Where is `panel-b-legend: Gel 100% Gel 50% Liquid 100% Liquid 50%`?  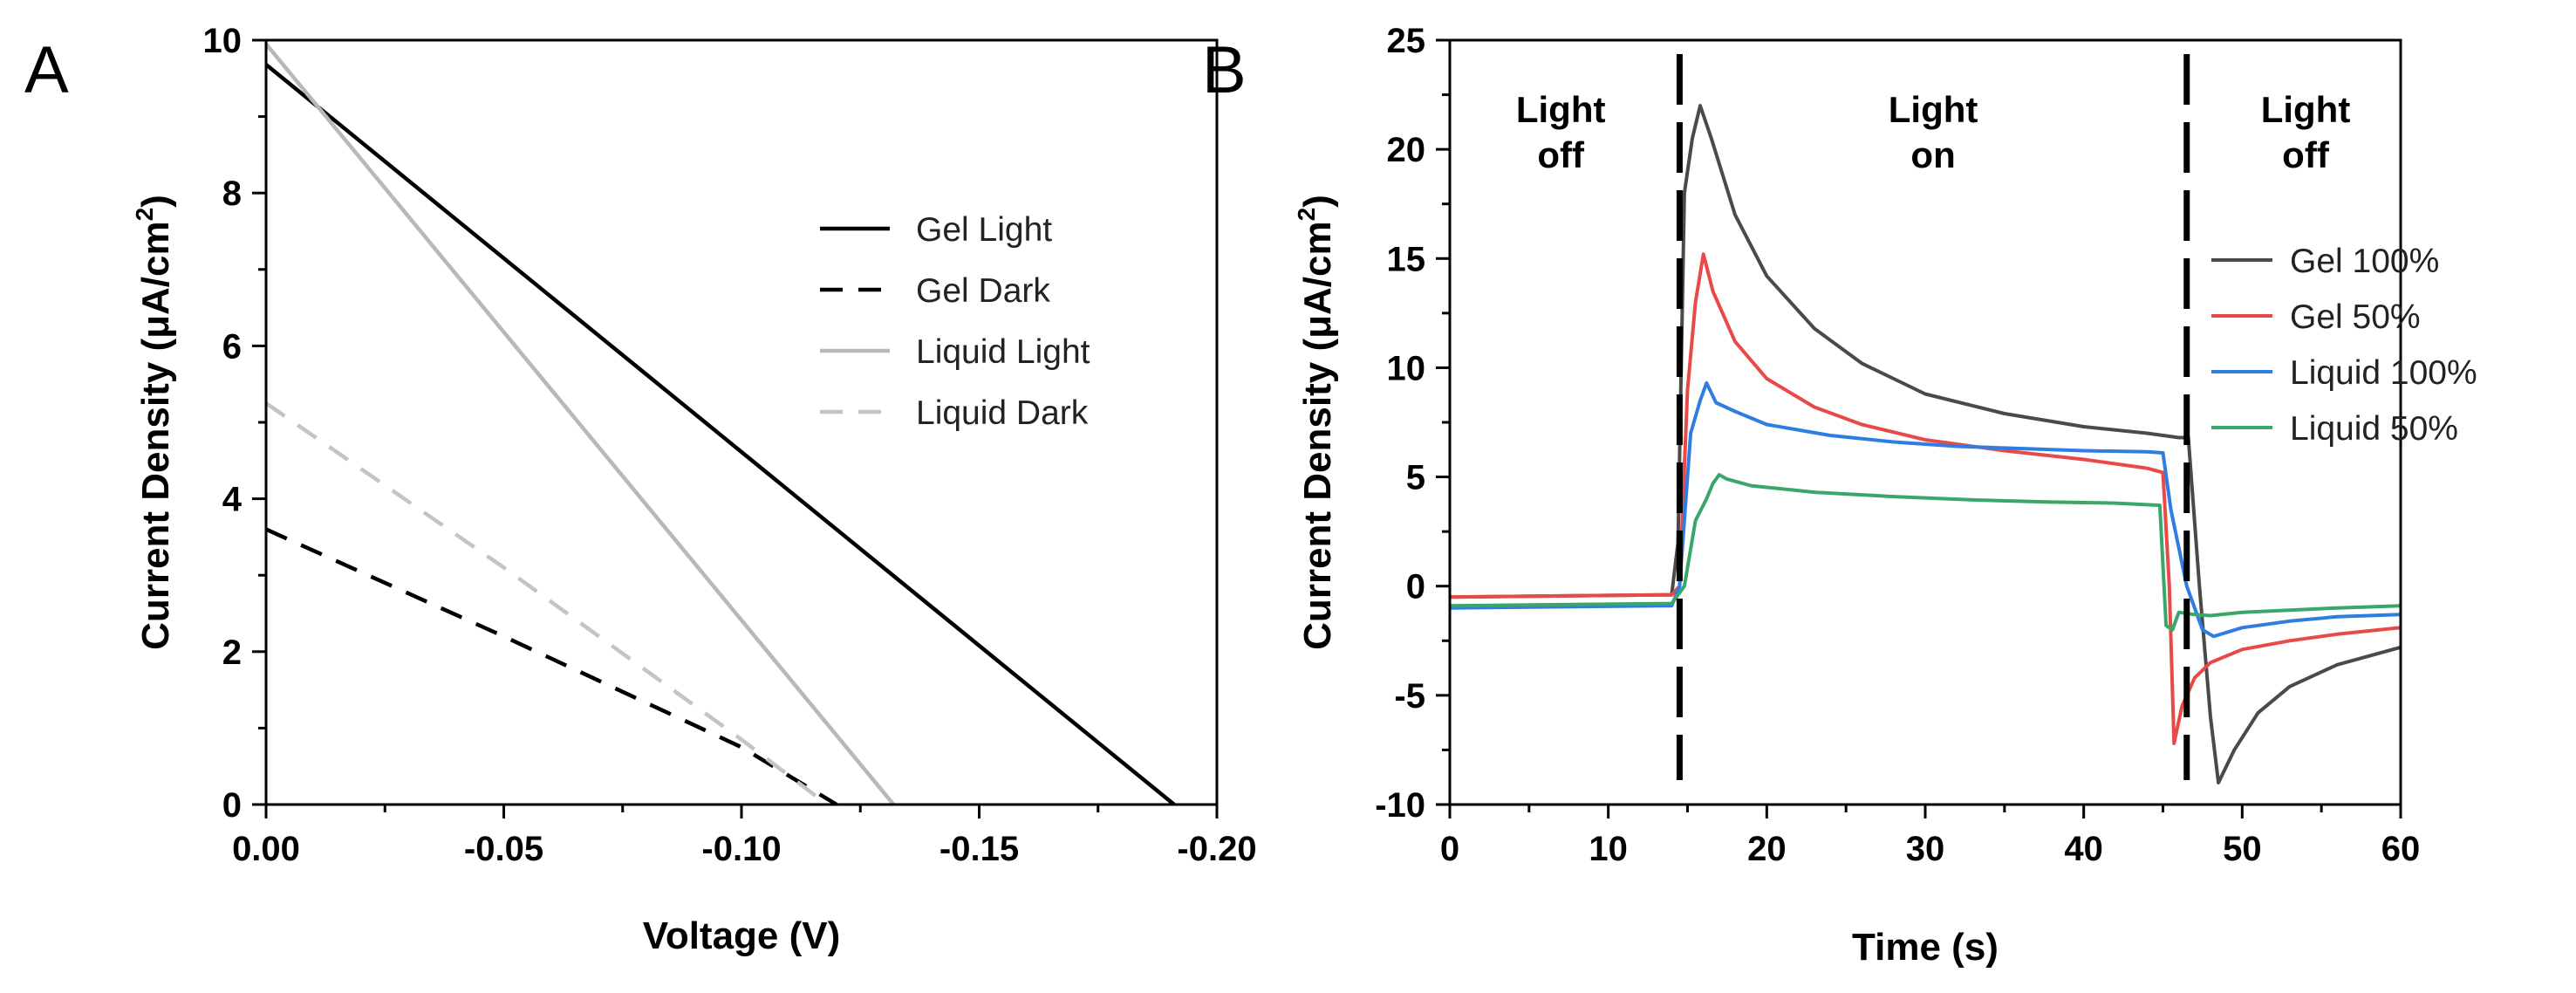 panel-b-legend: Gel 100% Gel 50% Liquid 100% Liquid 50% is located at coordinates (2344, 345).